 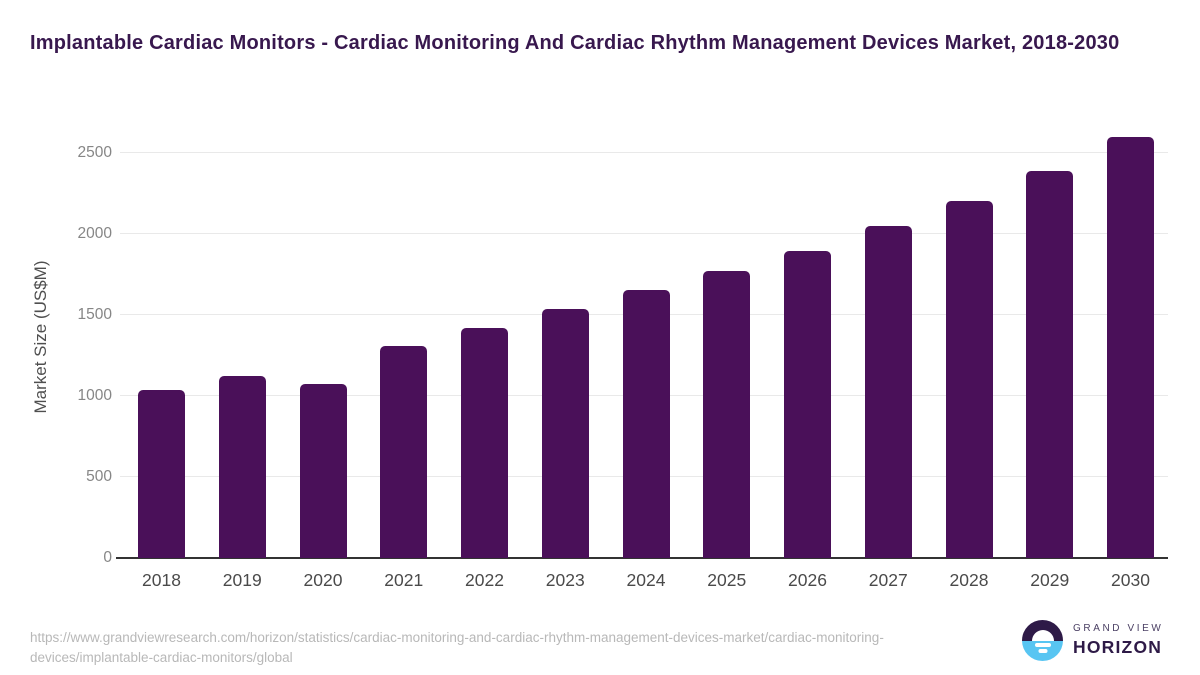 What do you see at coordinates (969, 580) in the screenshot?
I see `x-tick-2028: 2028` at bounding box center [969, 580].